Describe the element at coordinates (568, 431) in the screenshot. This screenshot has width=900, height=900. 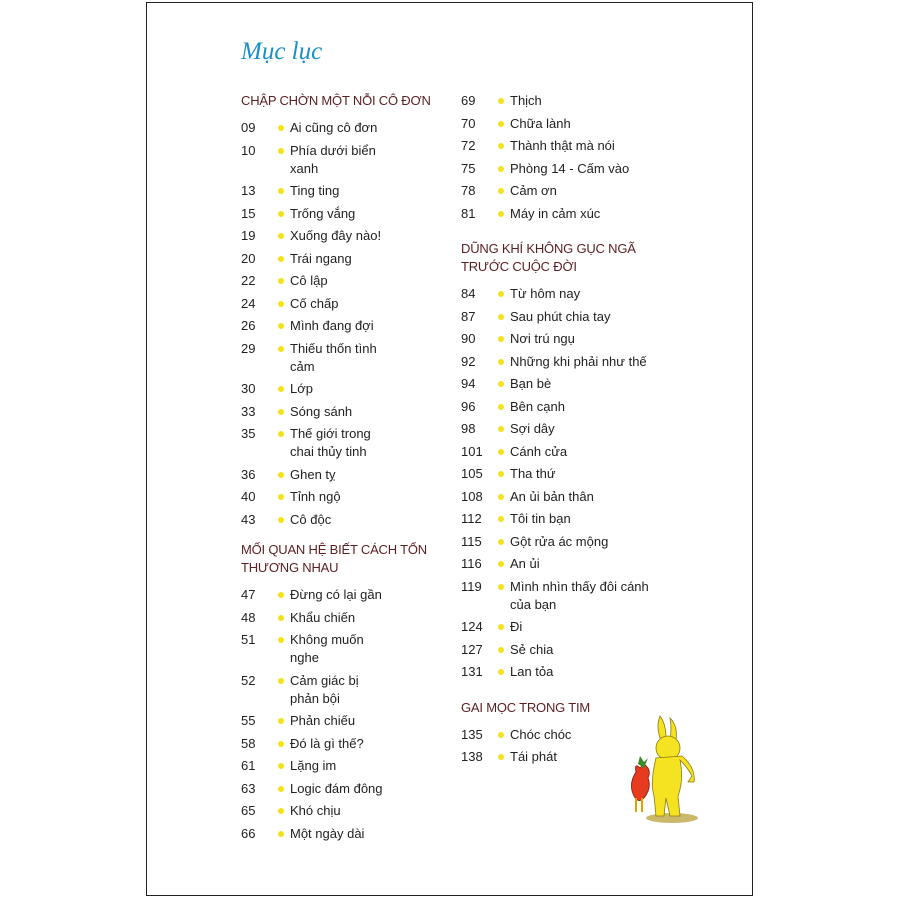
I see `toc-entry: 98 Sợi dây` at that location.